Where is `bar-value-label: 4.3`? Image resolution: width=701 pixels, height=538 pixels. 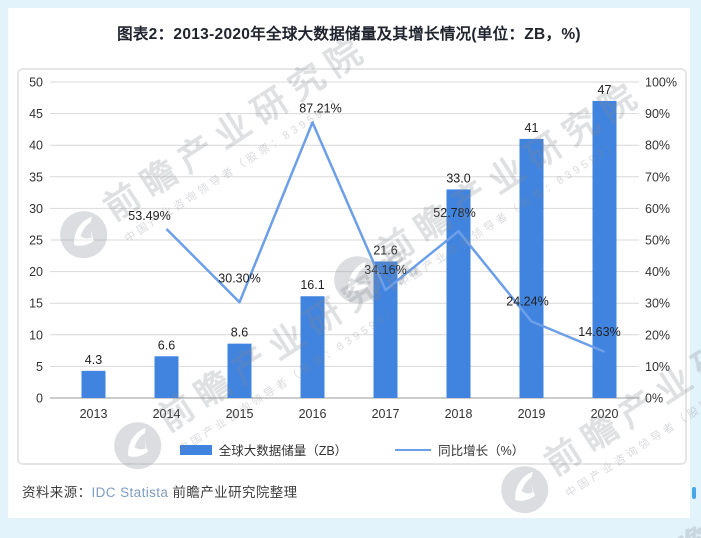
bar-value-label: 4.3 is located at coordinates (93, 360).